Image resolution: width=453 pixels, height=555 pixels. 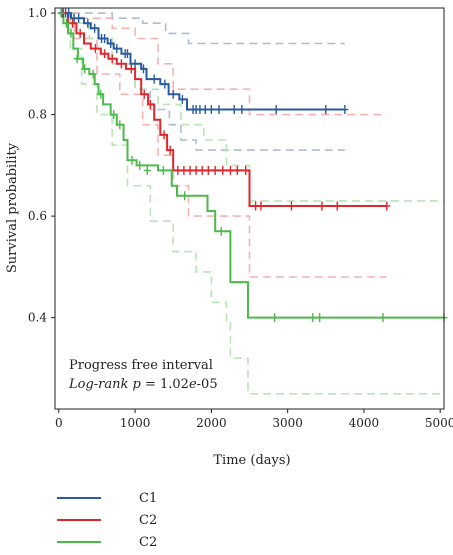 What do you see at coordinates (37, 13) in the screenshot?
I see `y-tick-label-4: 1.0` at bounding box center [37, 13].